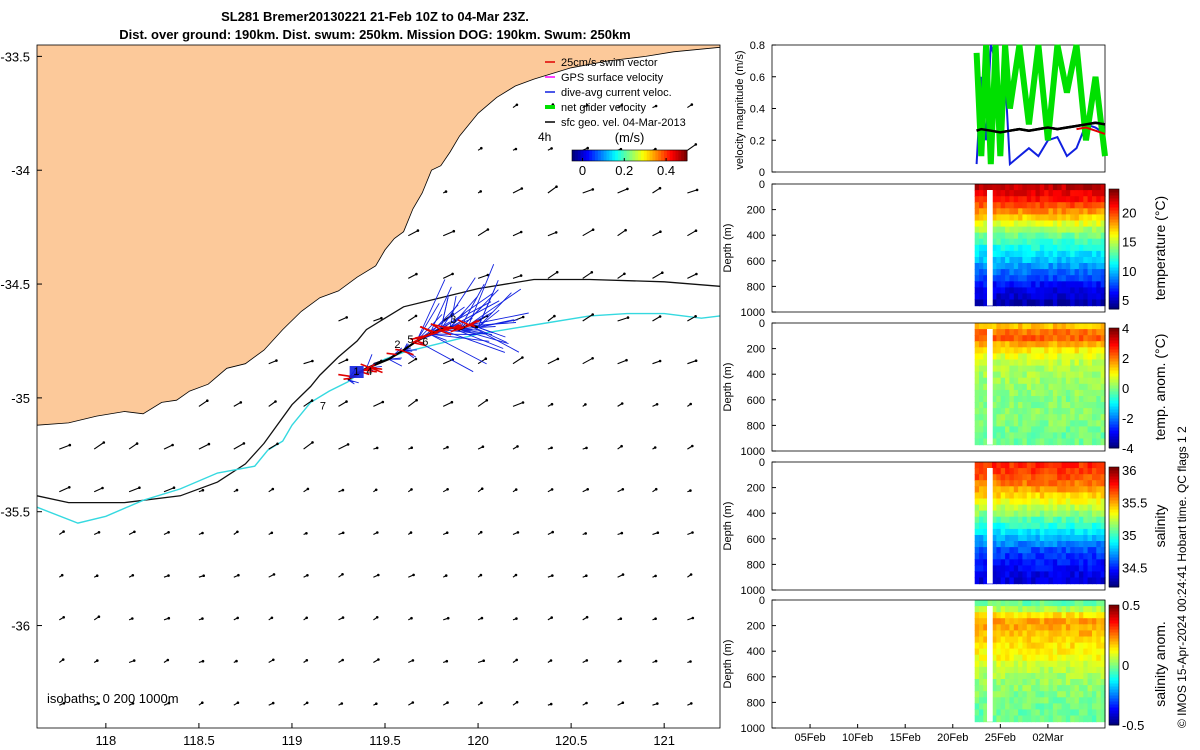 This screenshot has width=1200, height=750. I want to click on track-label: 5, so click(410, 340).